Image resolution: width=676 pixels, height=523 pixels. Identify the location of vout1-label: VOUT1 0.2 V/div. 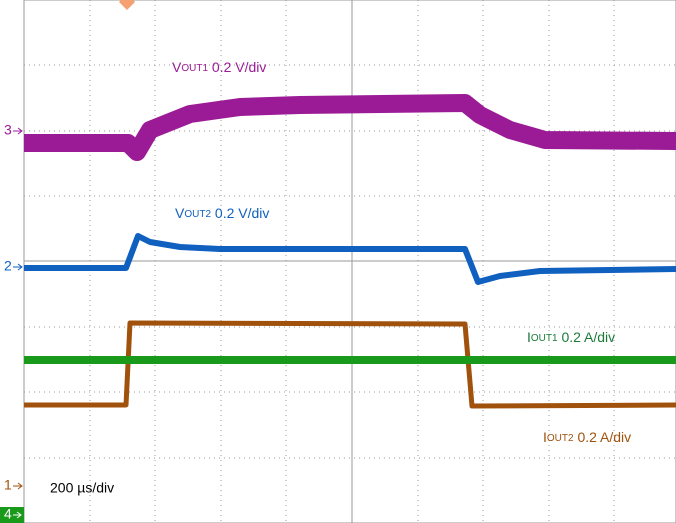
(219, 67).